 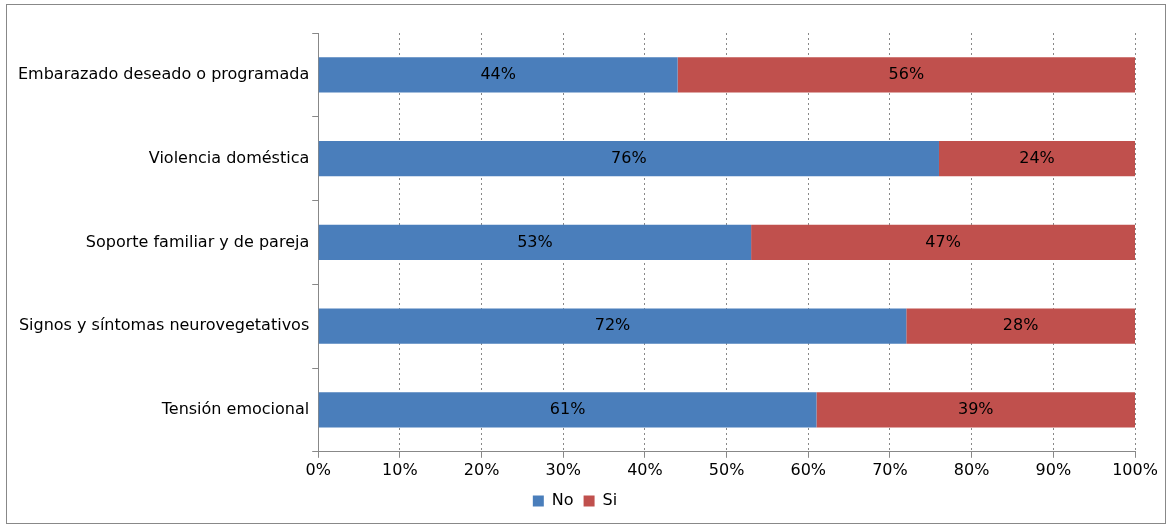 I want to click on data-label: 61%, so click(x=567, y=409).